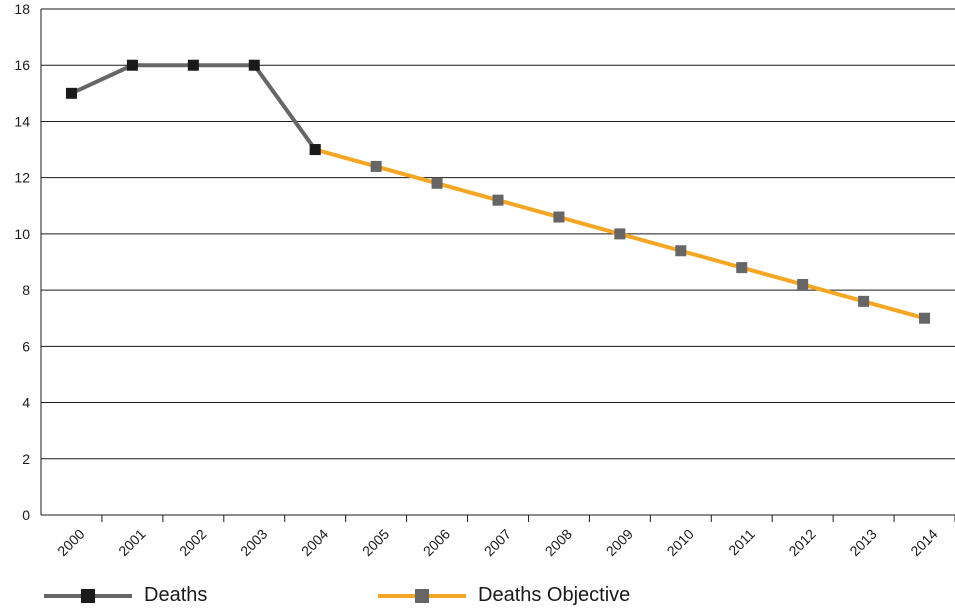  Describe the element at coordinates (71, 93) in the screenshot. I see `point-deaths-2000` at that location.